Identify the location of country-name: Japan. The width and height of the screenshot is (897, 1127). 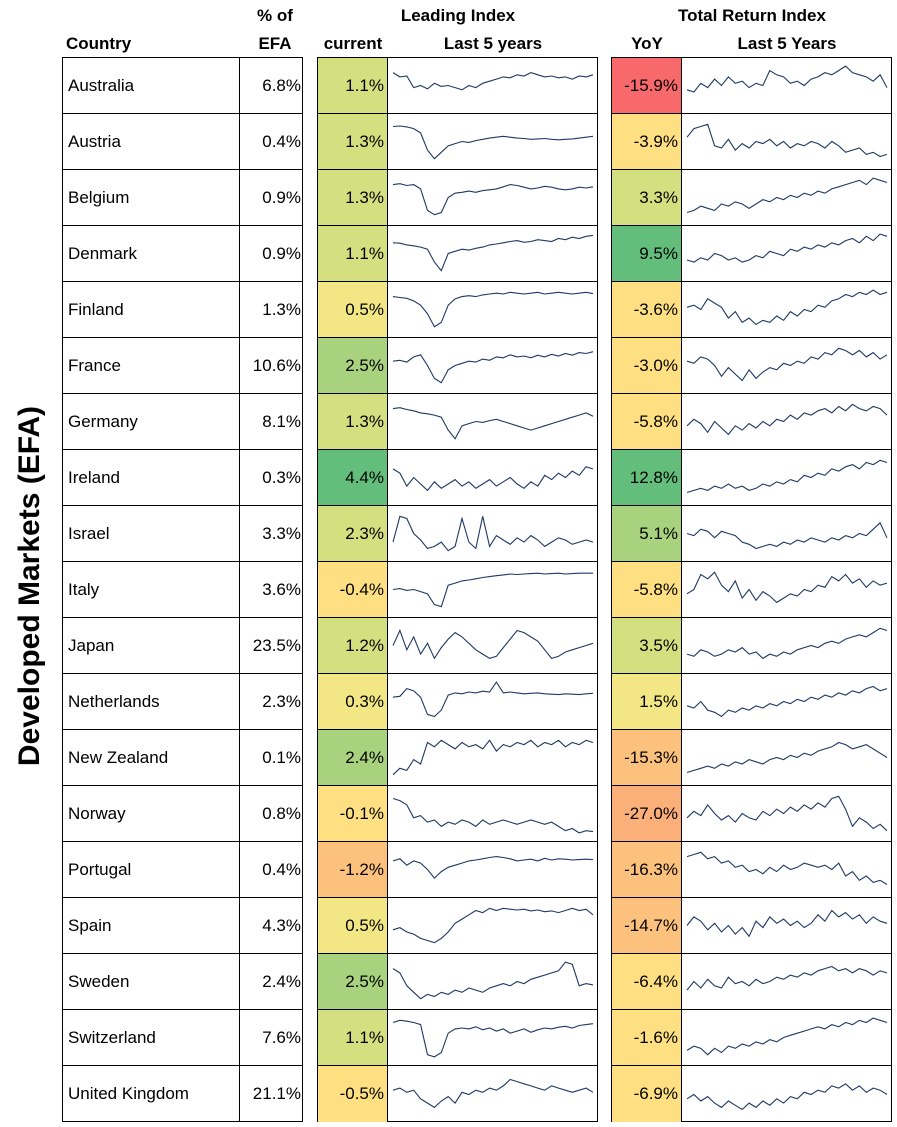
(151, 645).